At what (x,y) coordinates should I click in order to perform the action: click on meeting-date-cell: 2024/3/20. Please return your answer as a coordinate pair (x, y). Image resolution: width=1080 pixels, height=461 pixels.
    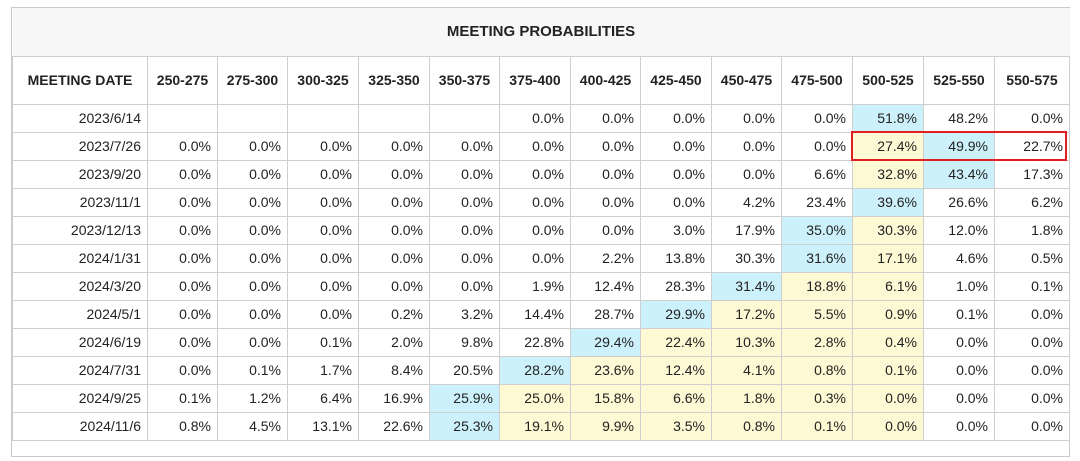
    Looking at the image, I should click on (80, 286).